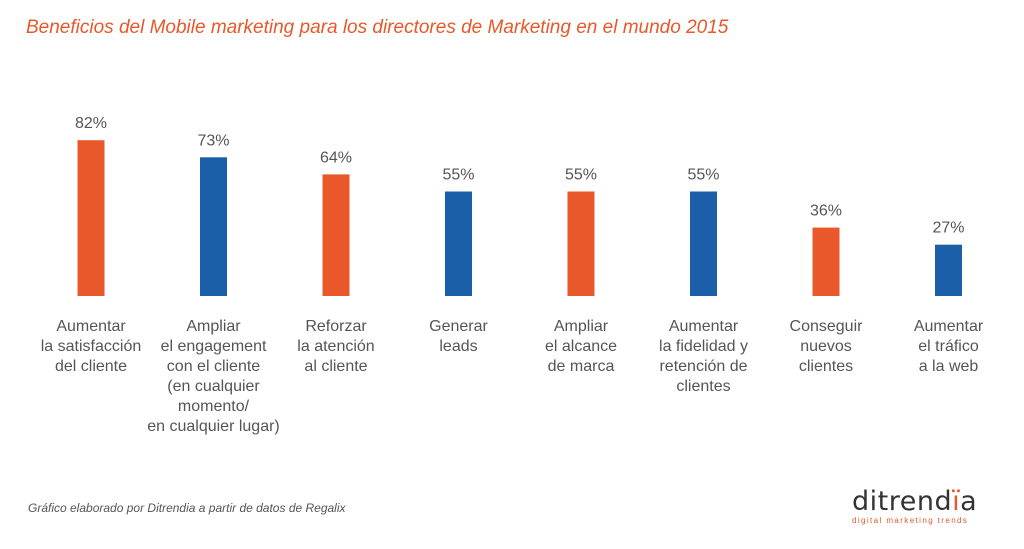  What do you see at coordinates (910, 520) in the screenshot?
I see `logo-tagline: digital marketing trends` at bounding box center [910, 520].